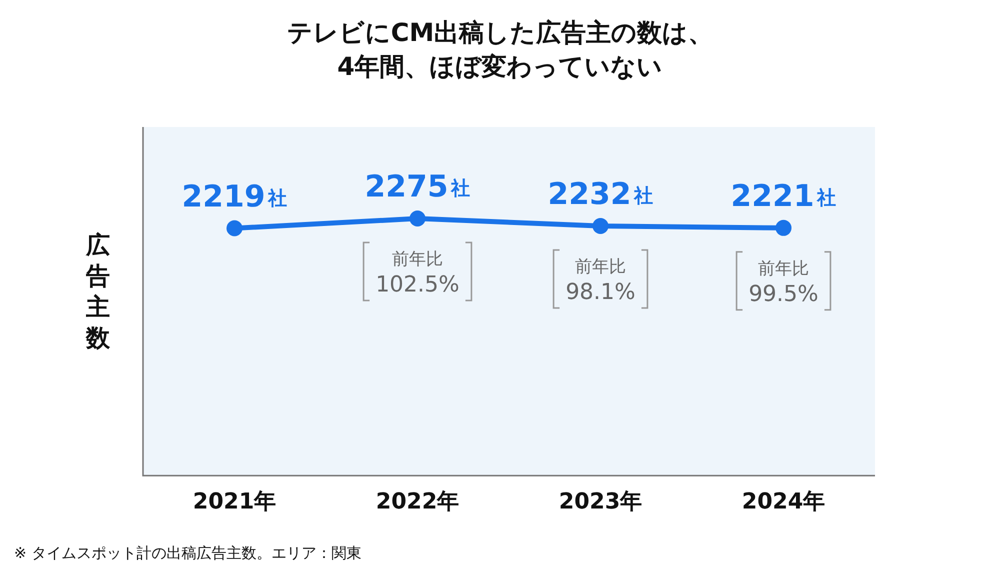  I want to click on annotation: 前年比 102.5%, so click(418, 274).